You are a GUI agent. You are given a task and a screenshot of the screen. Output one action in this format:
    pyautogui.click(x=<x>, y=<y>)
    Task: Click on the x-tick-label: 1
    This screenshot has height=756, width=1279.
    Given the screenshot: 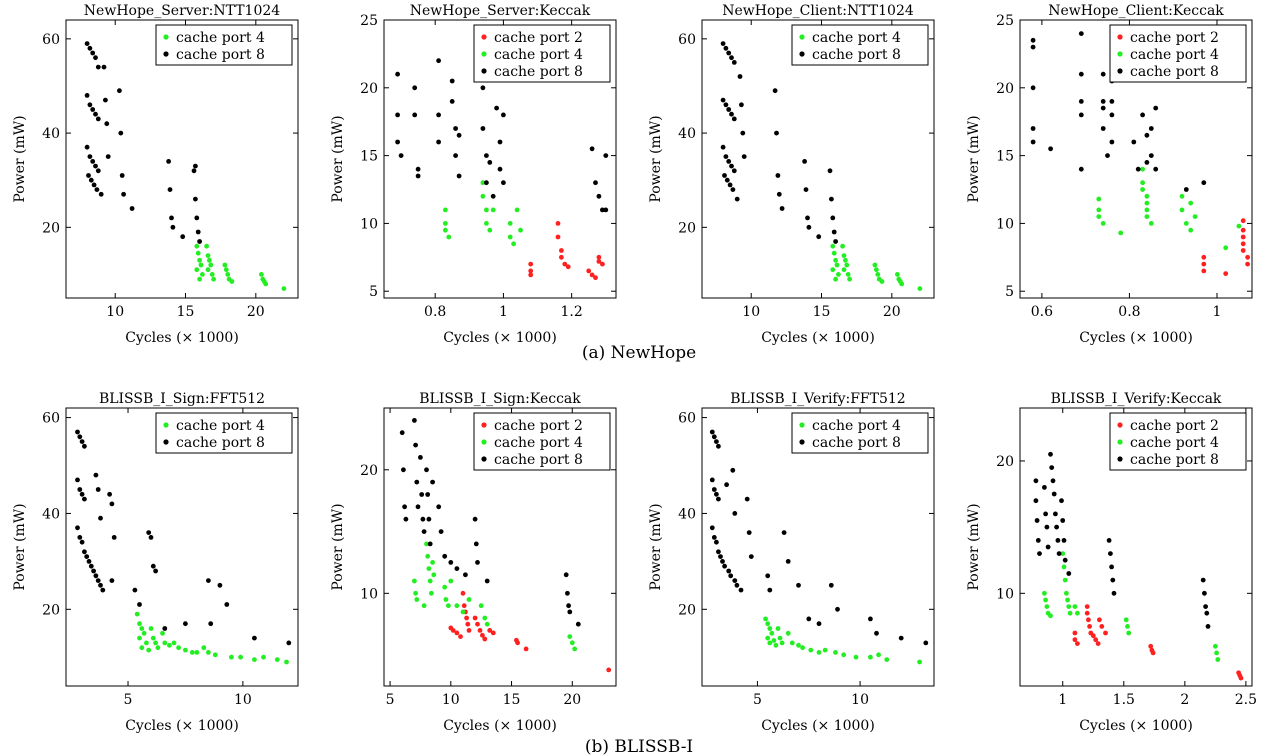 What is the action you would take?
    pyautogui.click(x=503, y=312)
    